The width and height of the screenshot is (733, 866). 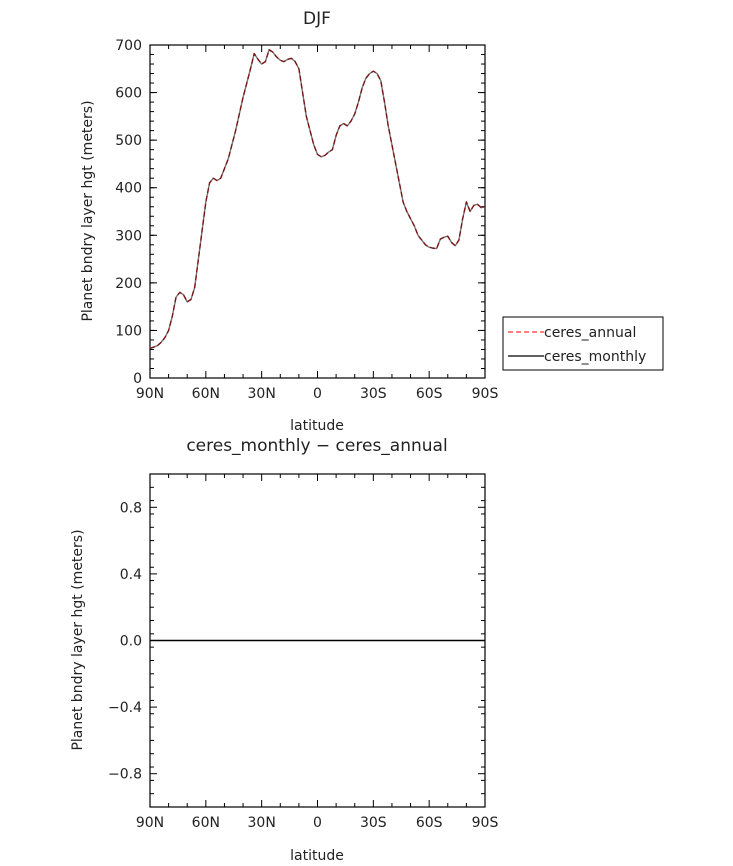 What do you see at coordinates (125, 775) in the screenshot?
I see `y-tick-label: −0.8` at bounding box center [125, 775].